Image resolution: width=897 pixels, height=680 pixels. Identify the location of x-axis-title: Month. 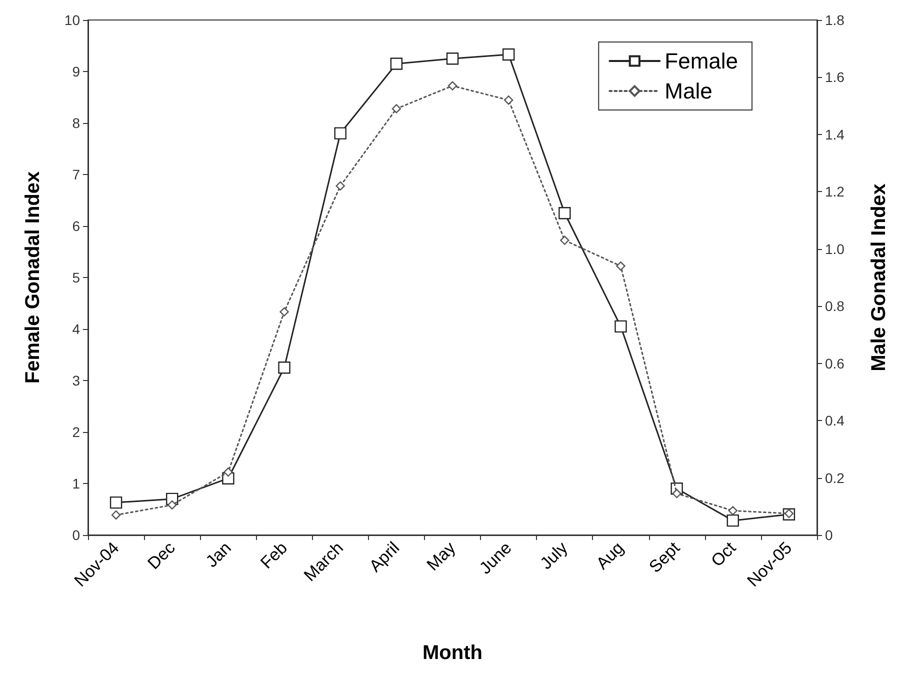
(452, 653).